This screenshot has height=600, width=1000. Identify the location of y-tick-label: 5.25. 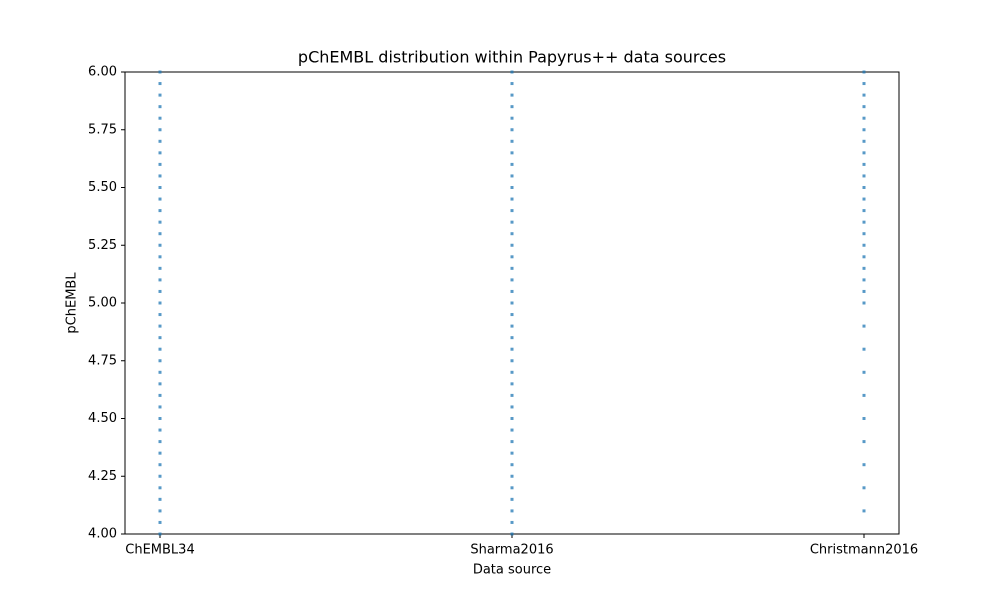
(102, 245).